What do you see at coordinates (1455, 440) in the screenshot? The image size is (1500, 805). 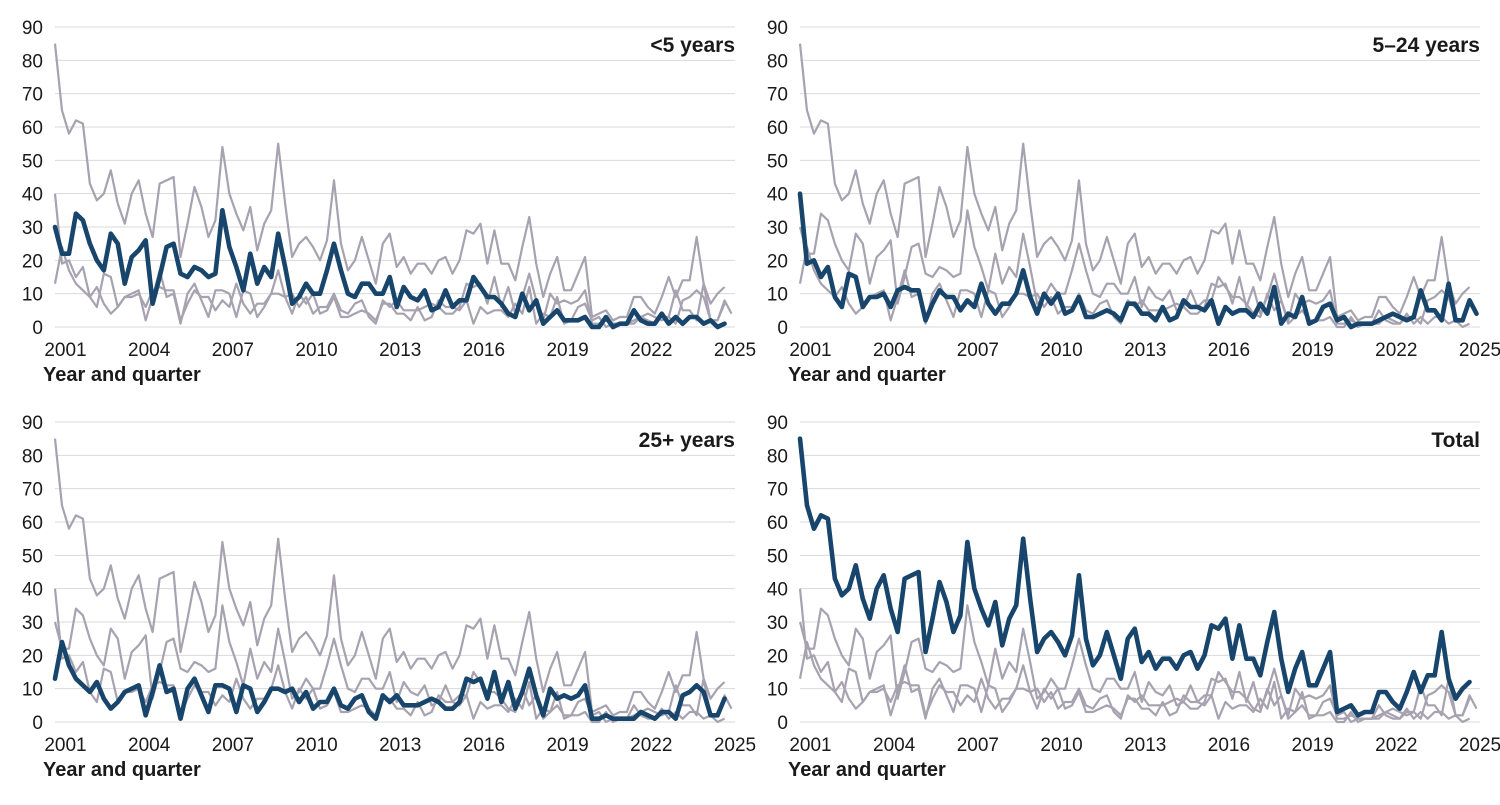 I see `panel-title: Total` at bounding box center [1455, 440].